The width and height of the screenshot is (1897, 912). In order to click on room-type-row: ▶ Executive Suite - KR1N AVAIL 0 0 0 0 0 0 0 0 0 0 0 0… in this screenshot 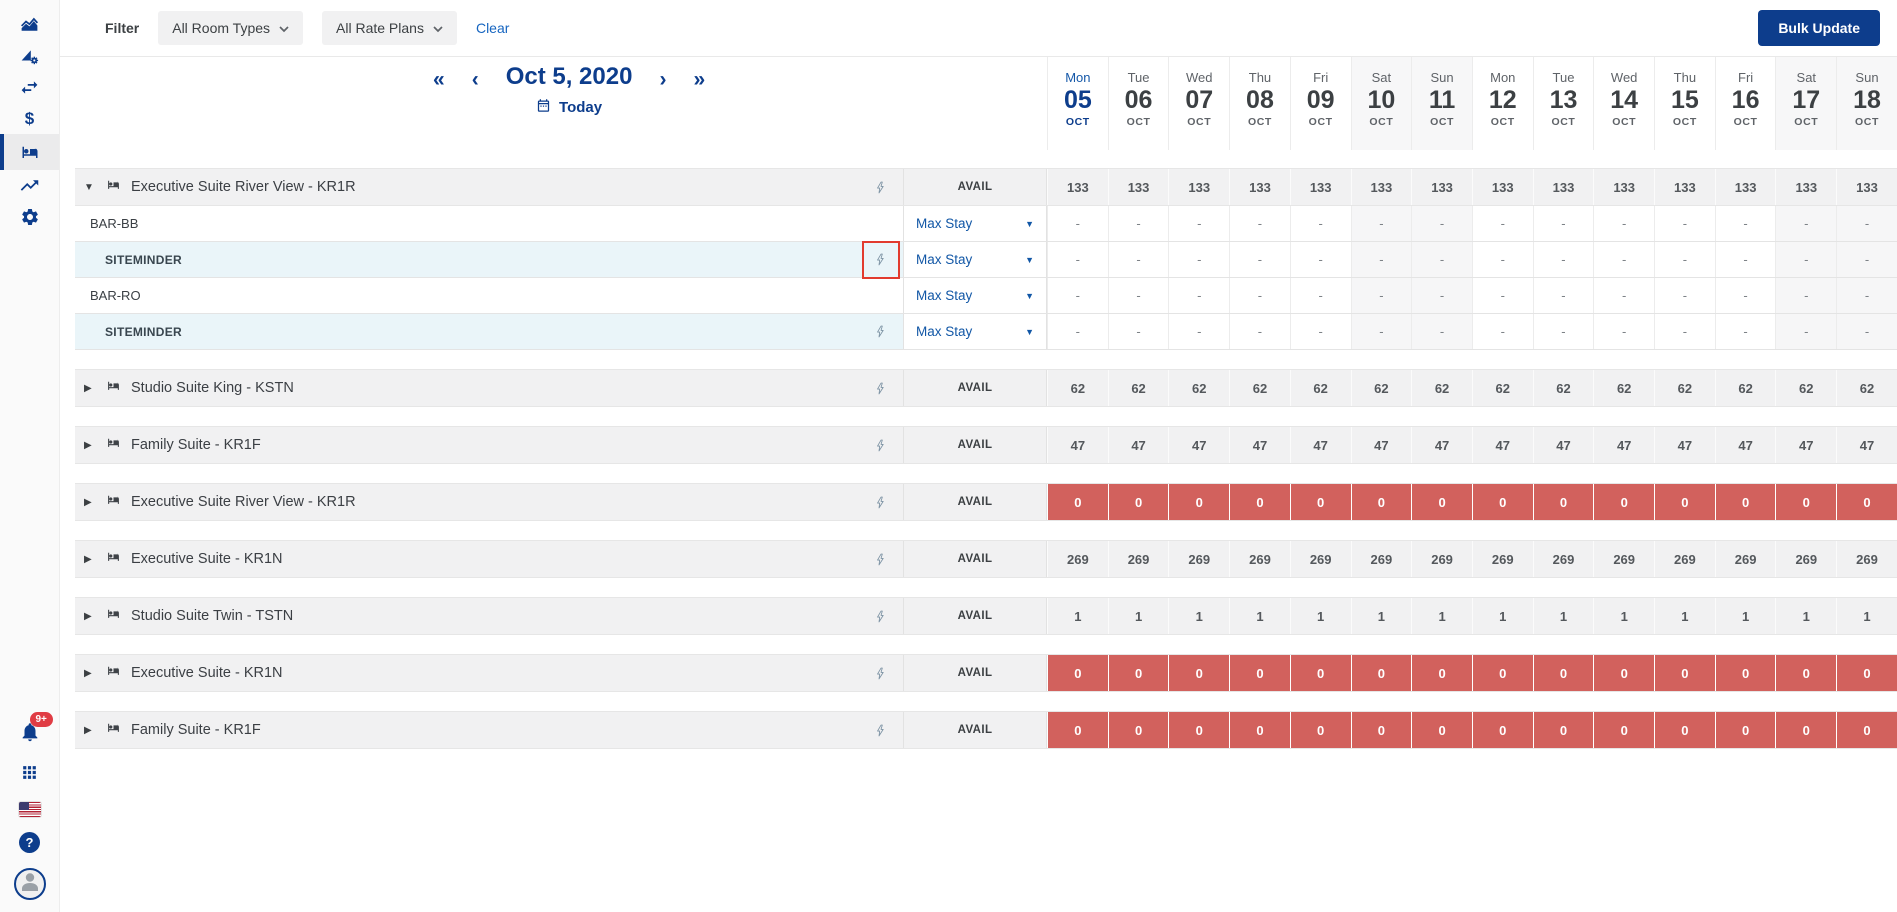, I will do `click(986, 673)`.